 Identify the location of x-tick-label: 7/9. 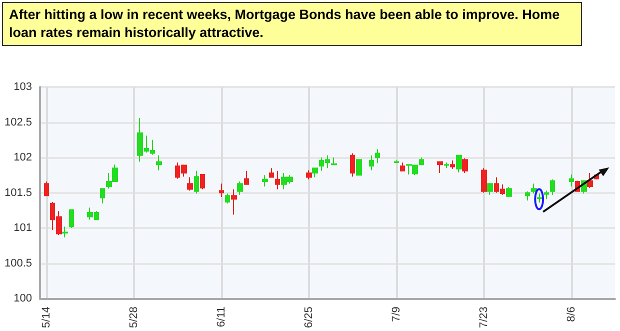
(396, 314).